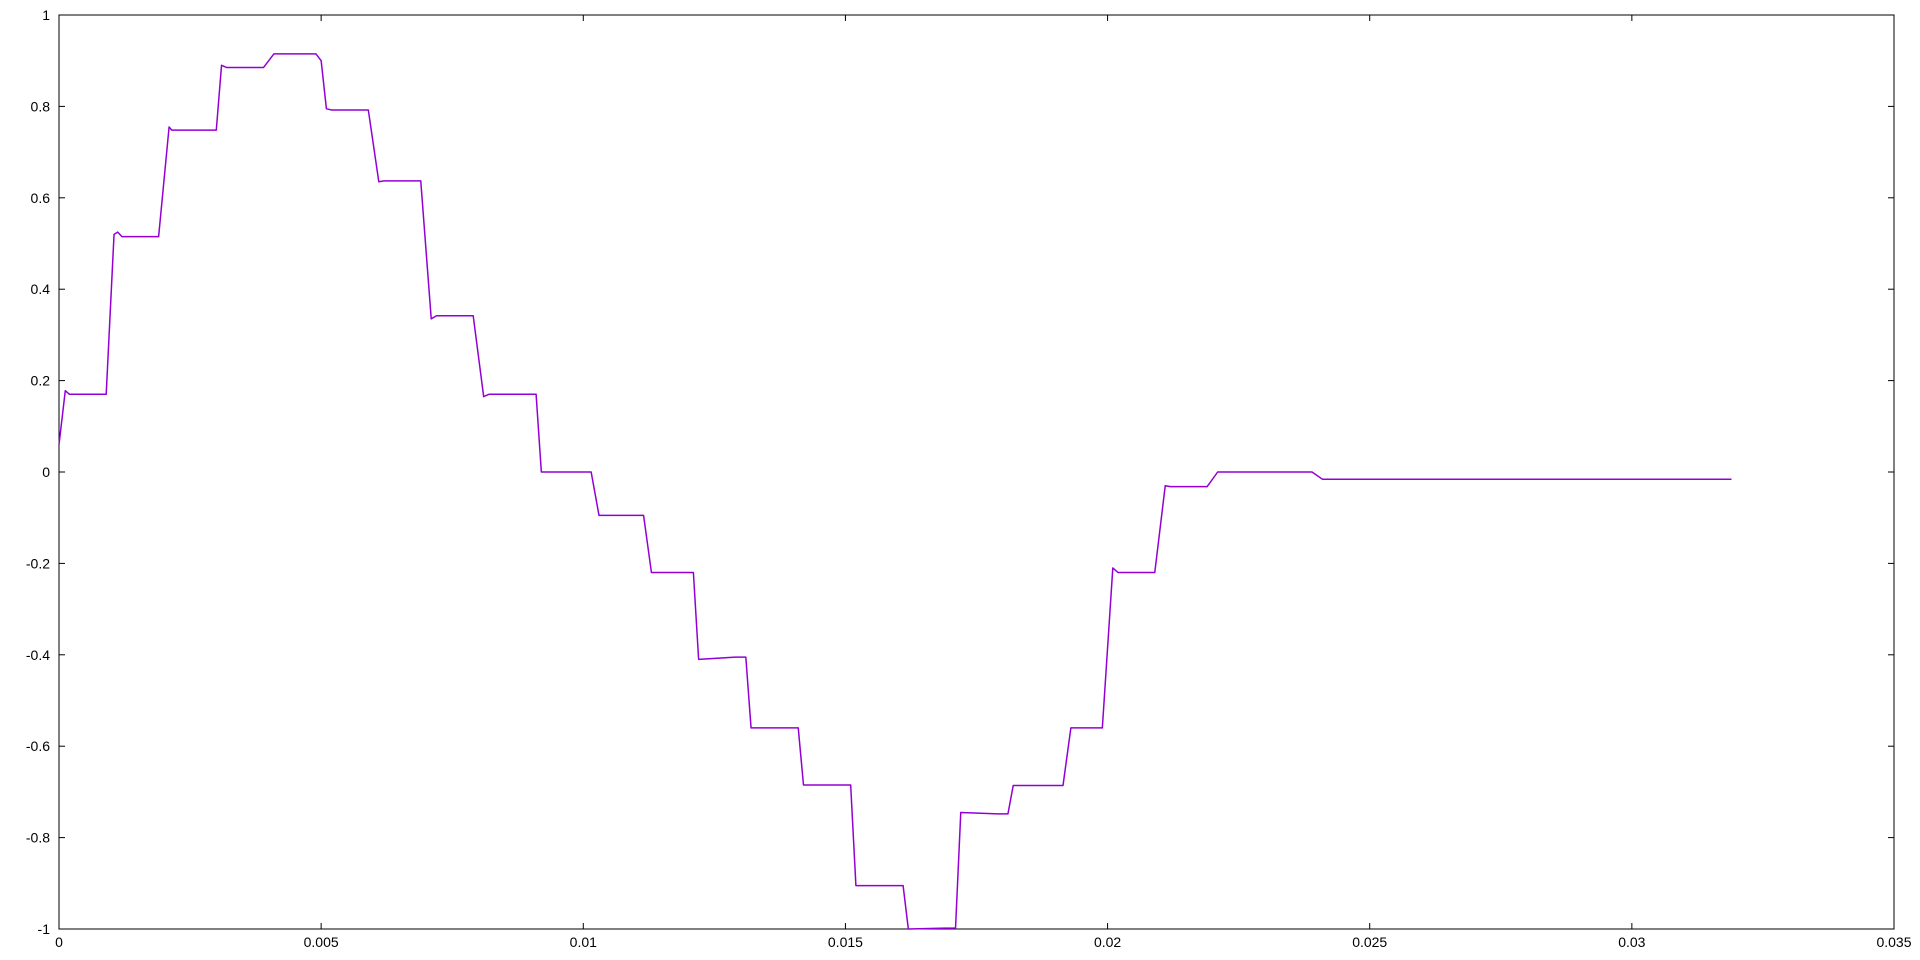  What do you see at coordinates (44, 929) in the screenshot?
I see `y-tick-label: -1` at bounding box center [44, 929].